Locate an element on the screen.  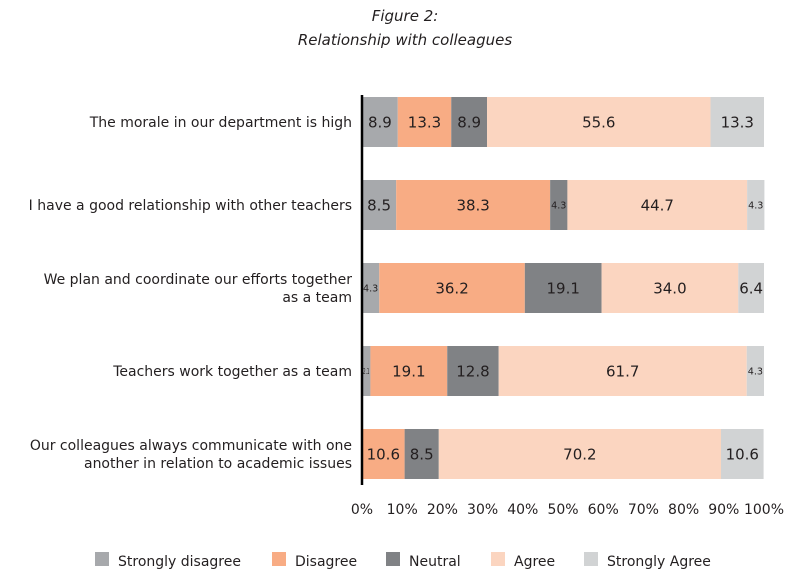
data-label: 44.7 is located at coordinates (657, 205).